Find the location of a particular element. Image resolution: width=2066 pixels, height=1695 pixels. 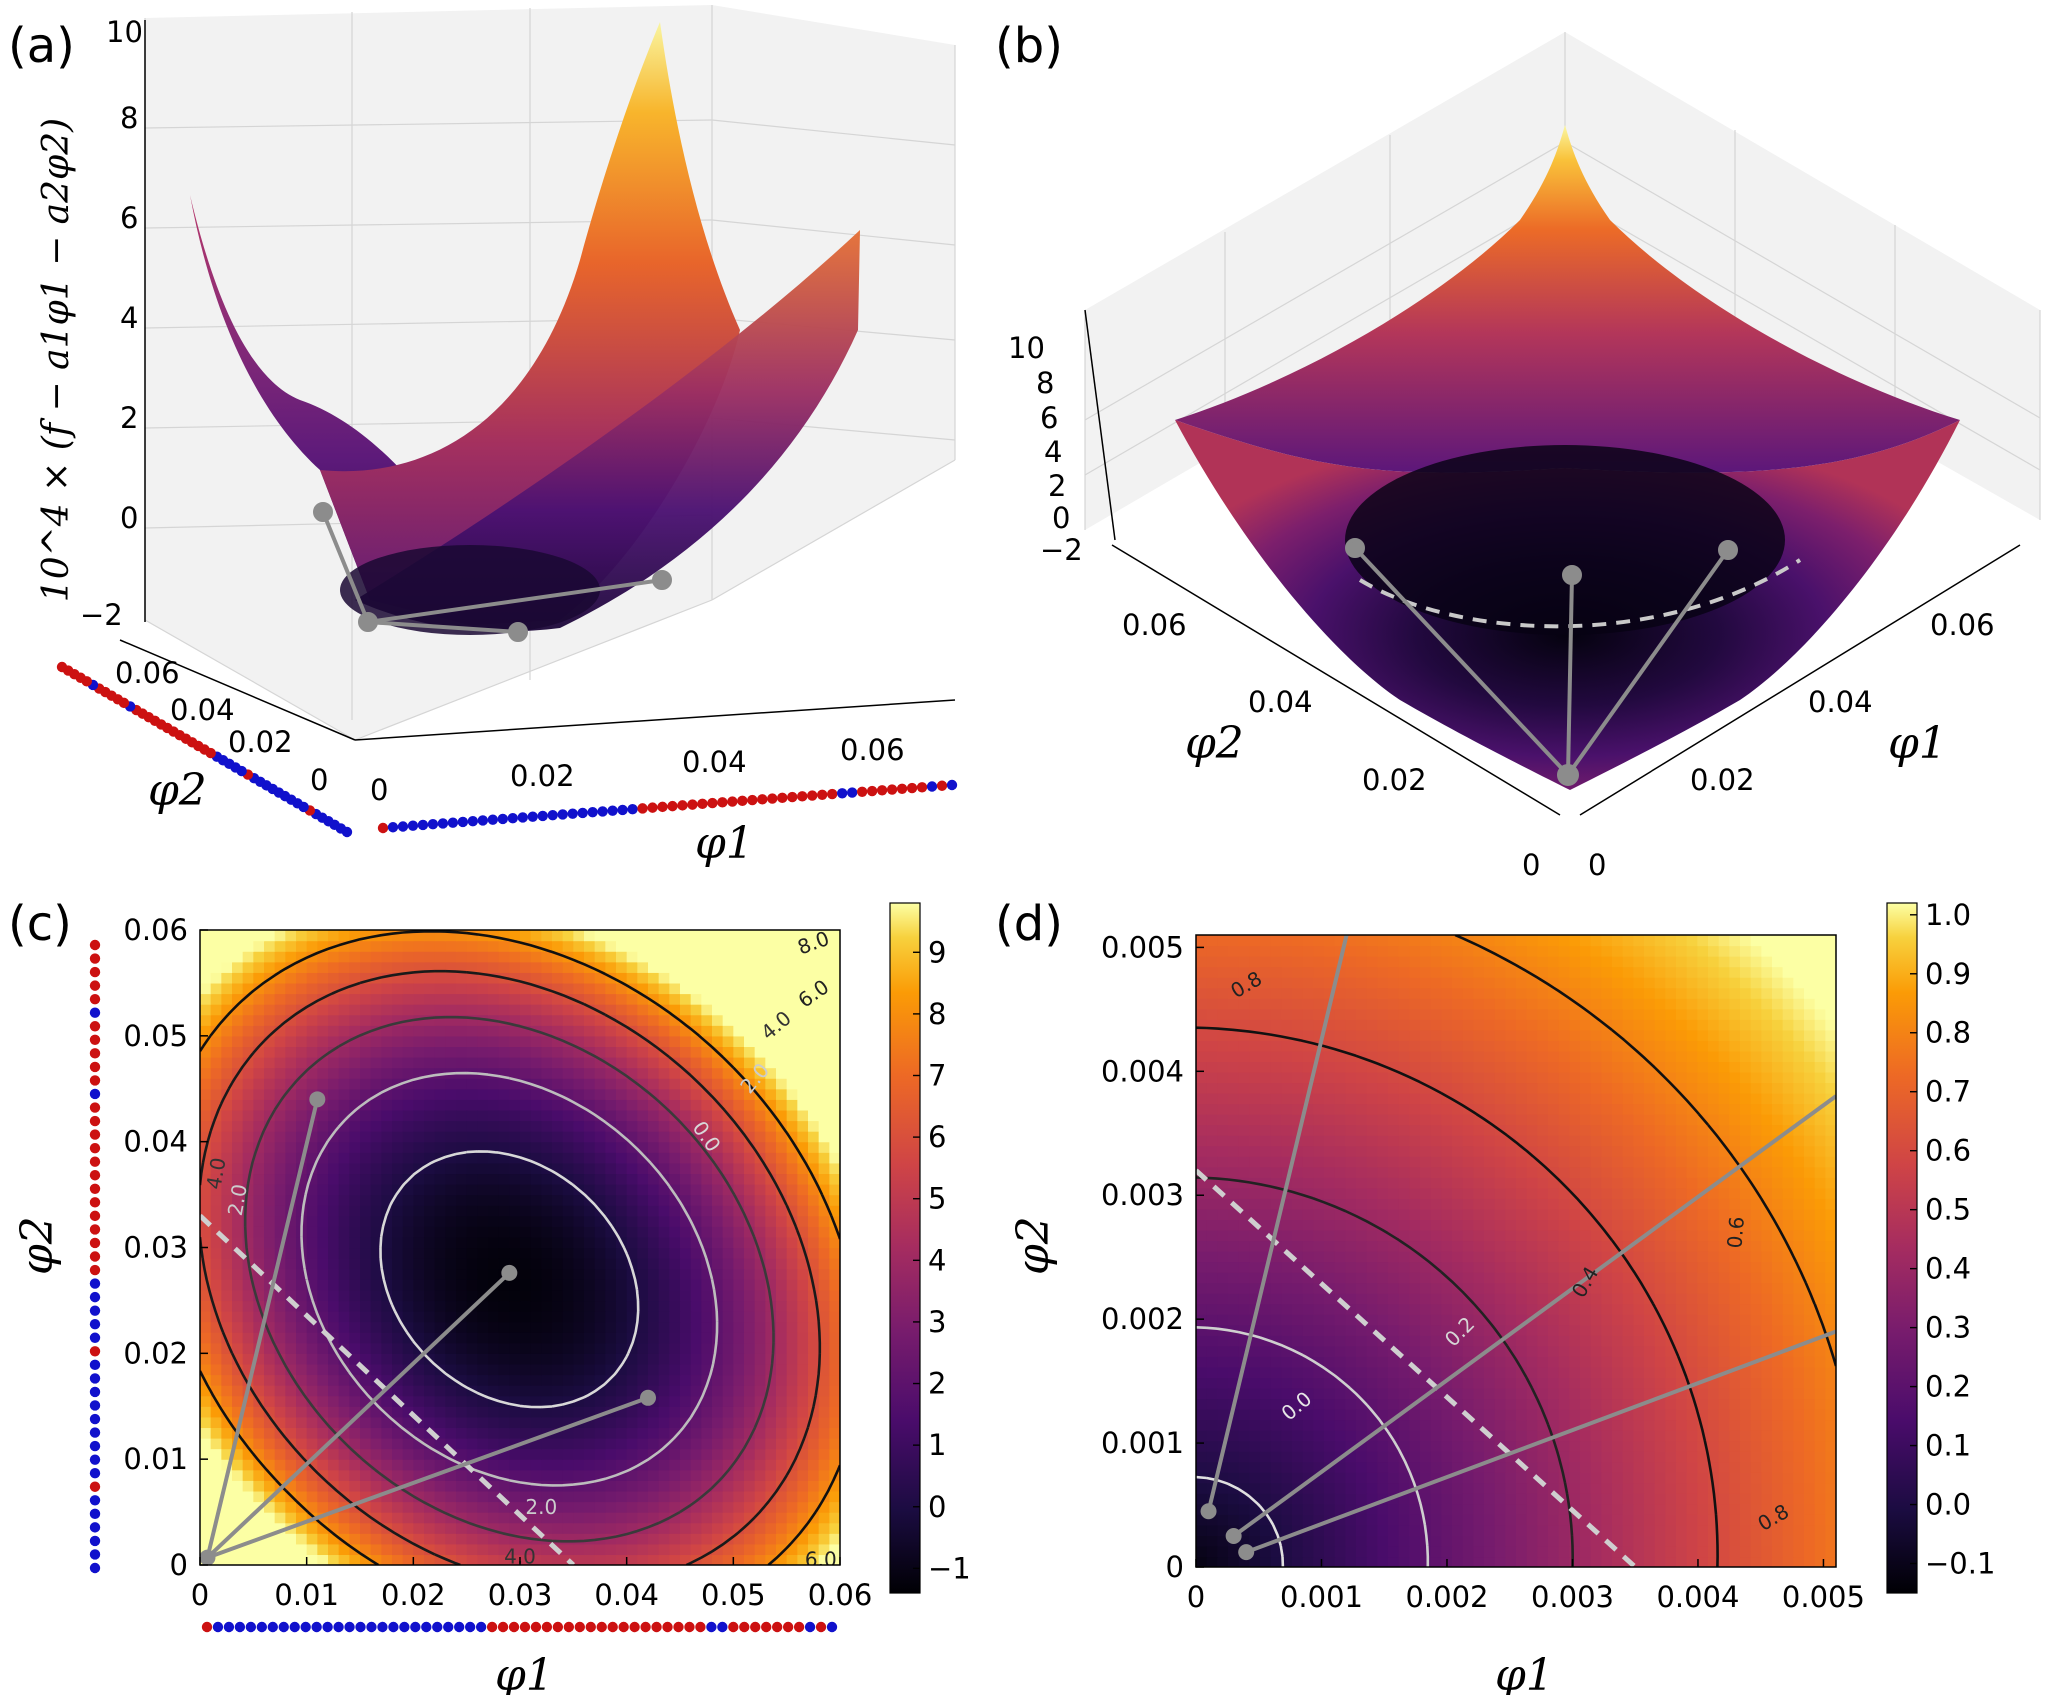

c-y-phase-dot is located at coordinates (95, 1270).